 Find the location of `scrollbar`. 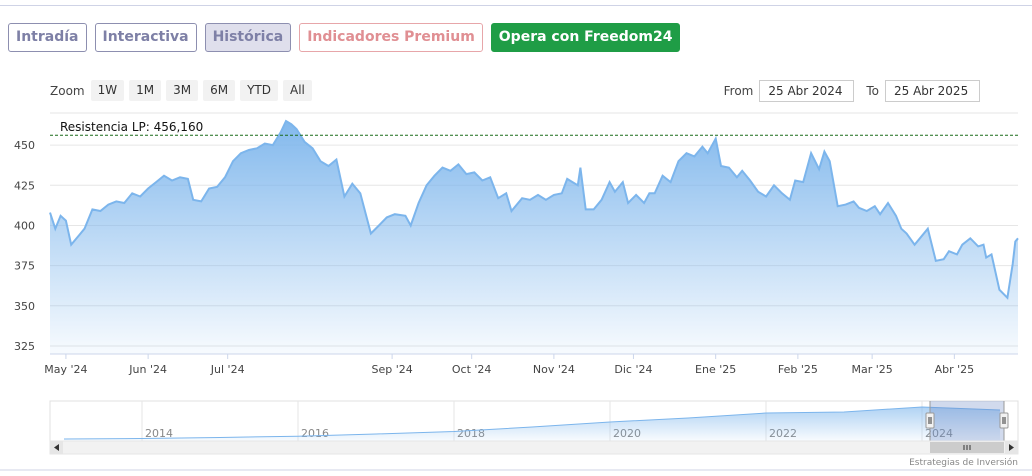

scrollbar is located at coordinates (534, 447).